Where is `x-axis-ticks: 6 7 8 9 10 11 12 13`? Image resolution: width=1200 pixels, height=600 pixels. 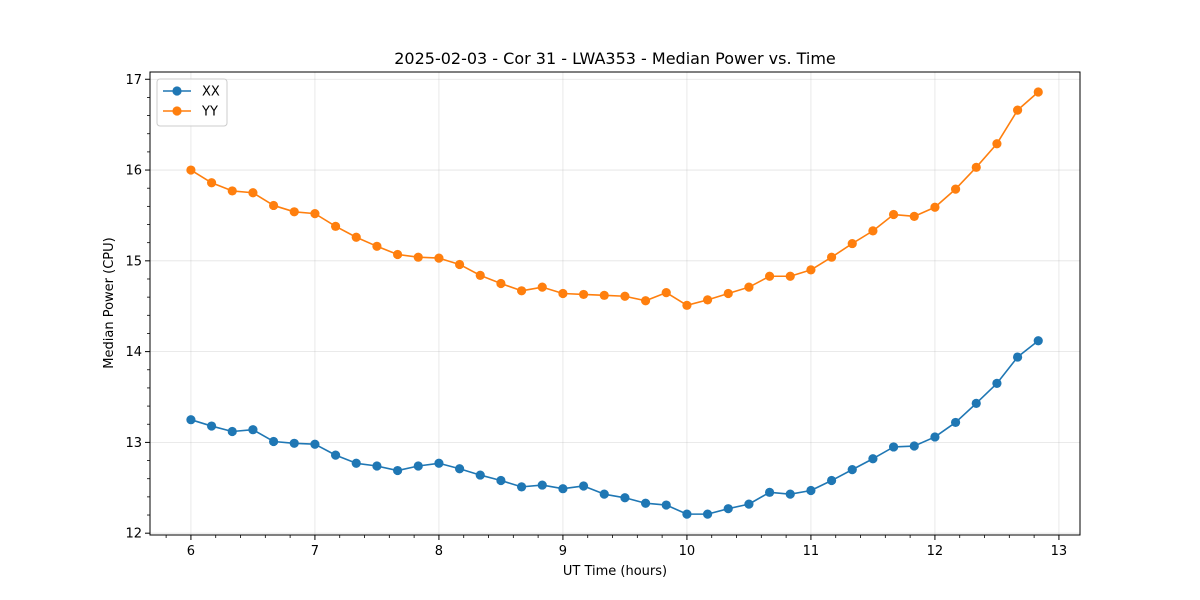
x-axis-ticks: 6 7 8 9 10 11 12 13 is located at coordinates (616, 547).